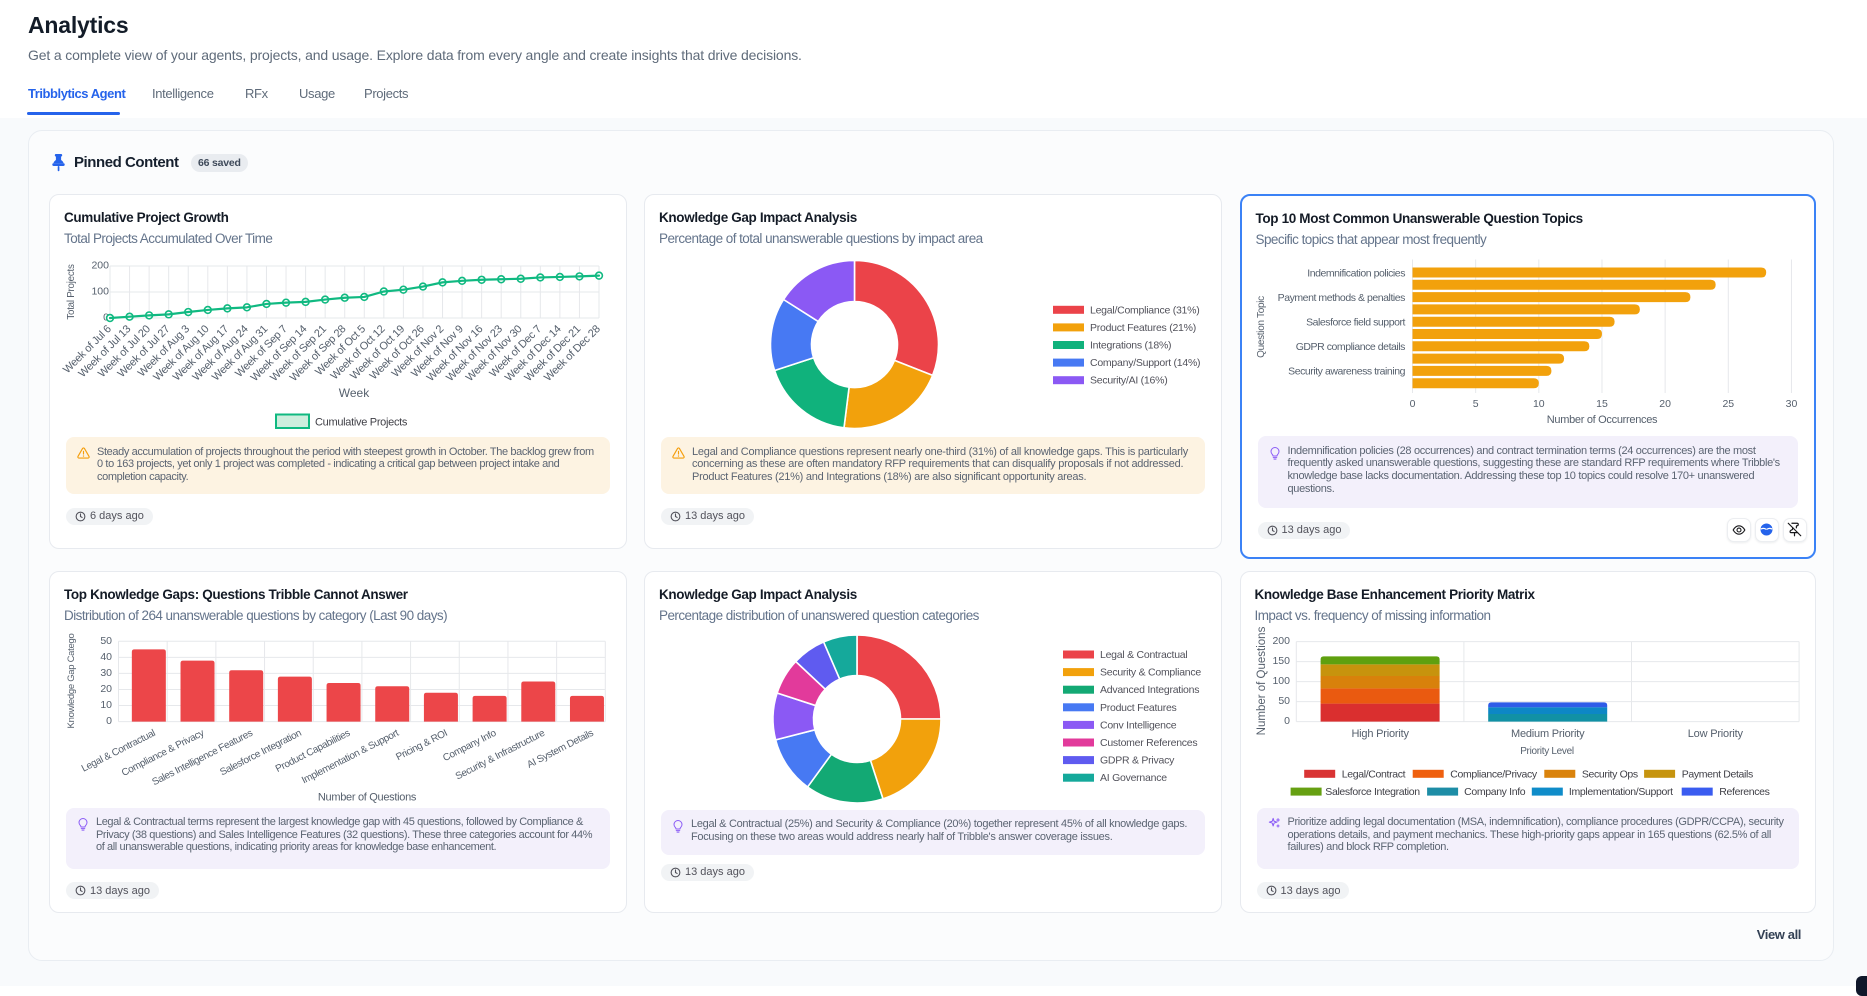 Image resolution: width=1867 pixels, height=996 pixels. What do you see at coordinates (1261, 326) in the screenshot?
I see `svg-text: Question Topic` at bounding box center [1261, 326].